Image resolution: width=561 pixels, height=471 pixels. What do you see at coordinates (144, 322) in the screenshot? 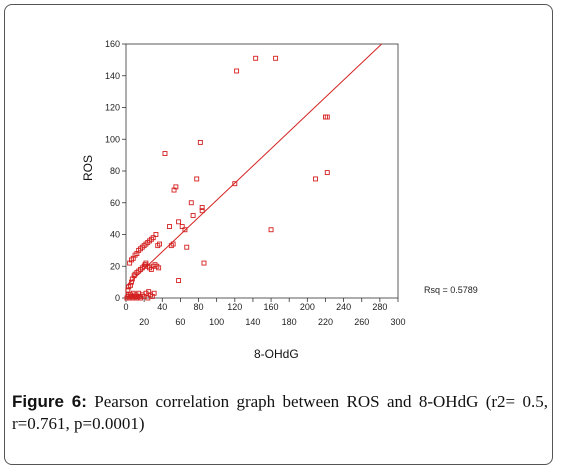
I see `x-tick-label: 20` at bounding box center [144, 322].